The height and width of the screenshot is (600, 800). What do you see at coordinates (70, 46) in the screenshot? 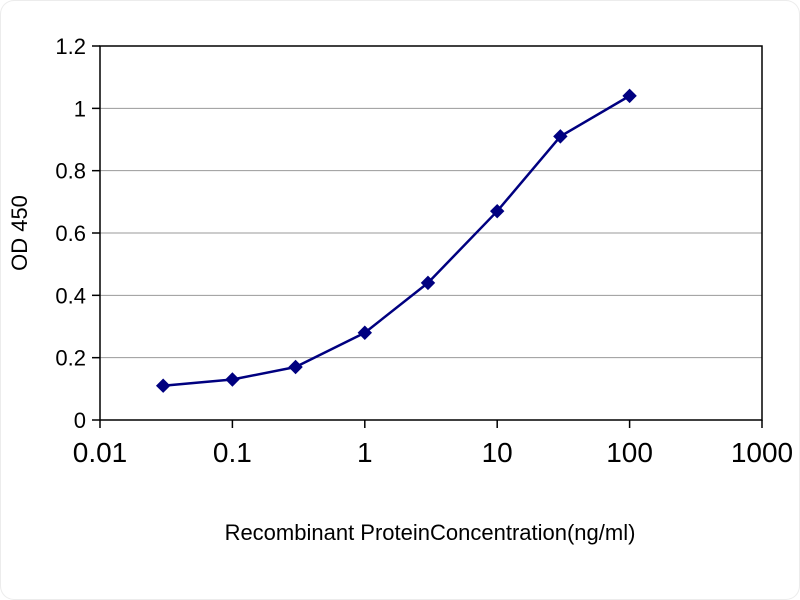
I see `y-tick-label: 1.2` at bounding box center [70, 46].